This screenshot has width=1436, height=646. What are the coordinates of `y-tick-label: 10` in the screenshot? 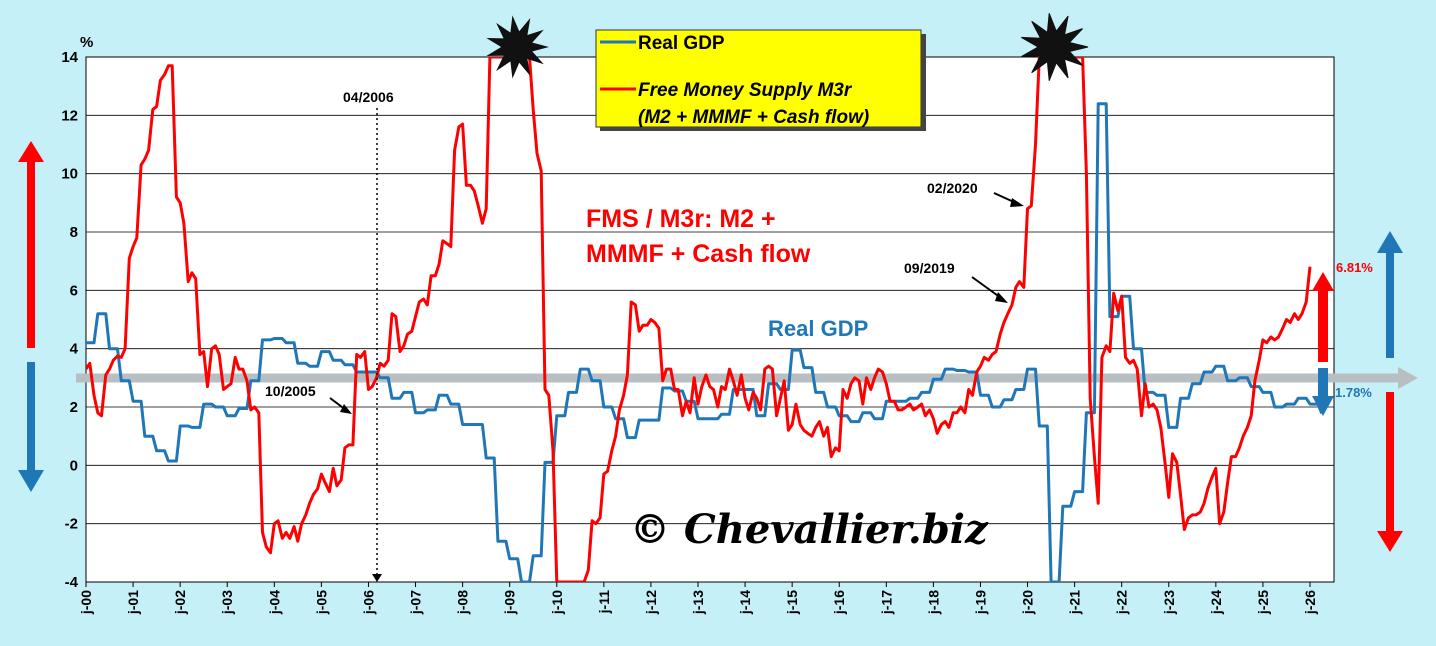 It's located at (69, 174).